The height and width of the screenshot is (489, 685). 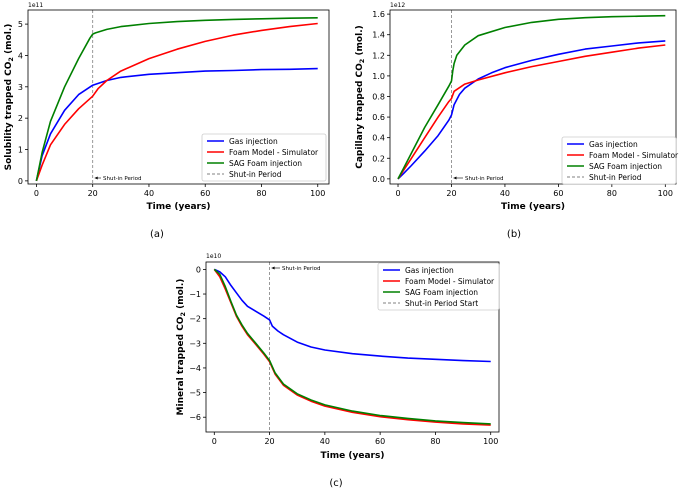 I want to click on y-tick-label: 0.0, so click(x=378, y=179).